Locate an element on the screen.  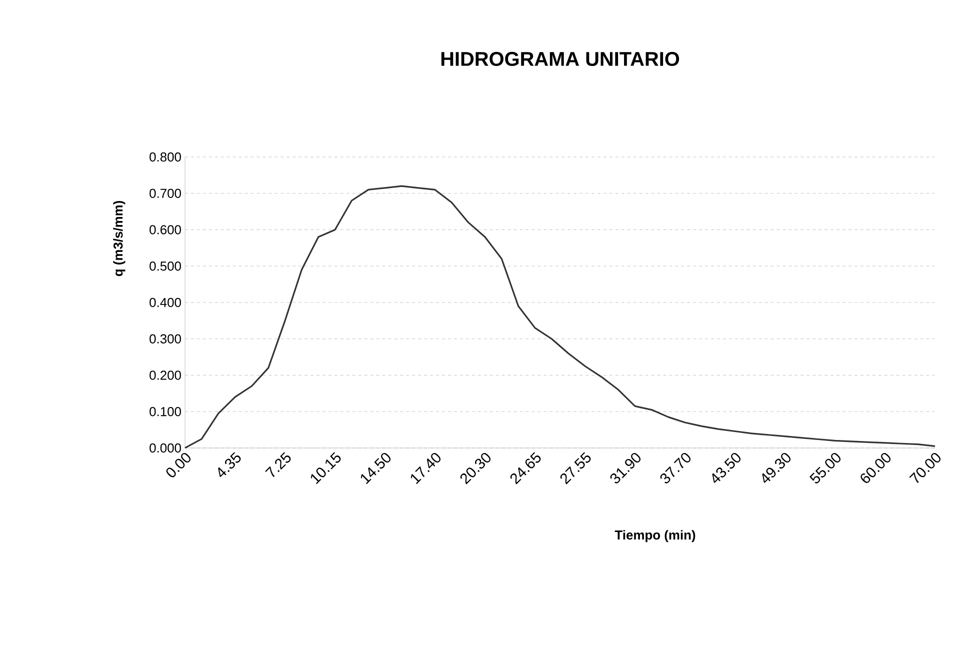
y-tick-label: 0.200 is located at coordinates (165, 375).